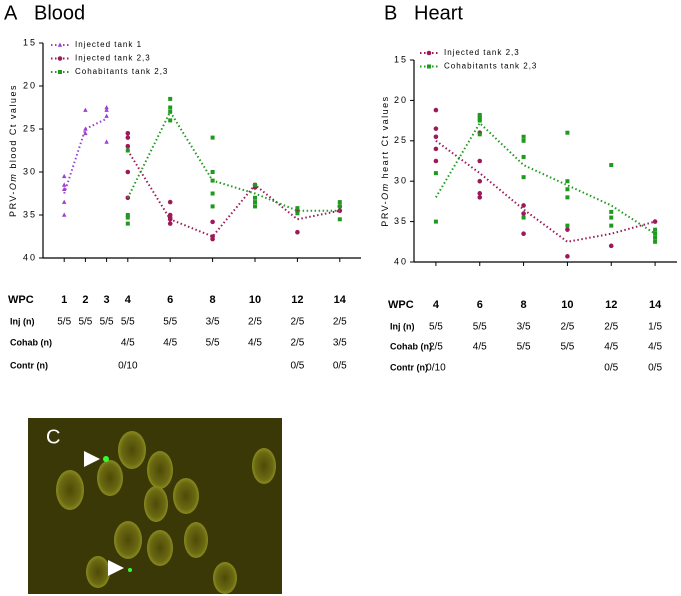  What do you see at coordinates (59, 13) in the screenshot?
I see `chart-title: Blood` at bounding box center [59, 13].